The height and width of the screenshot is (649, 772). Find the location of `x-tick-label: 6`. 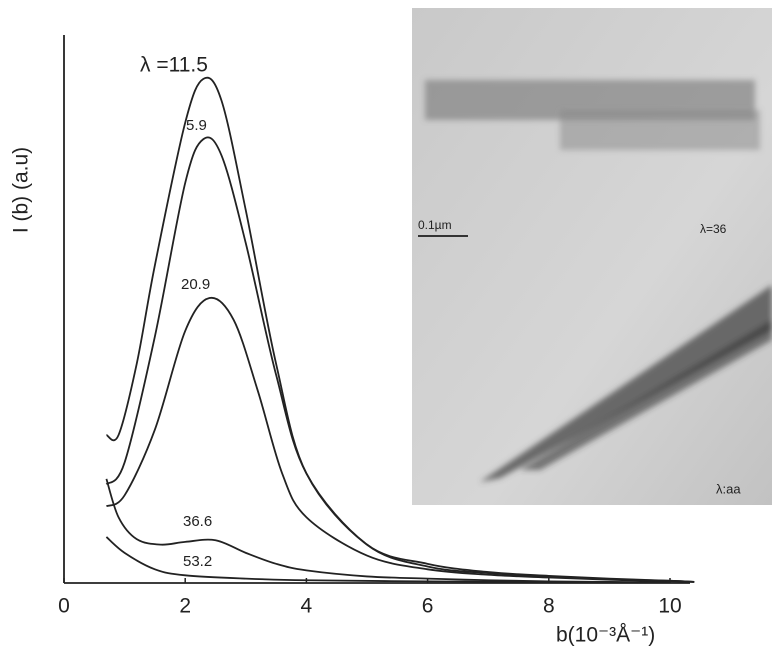

x-tick-label: 6 is located at coordinates (428, 606).